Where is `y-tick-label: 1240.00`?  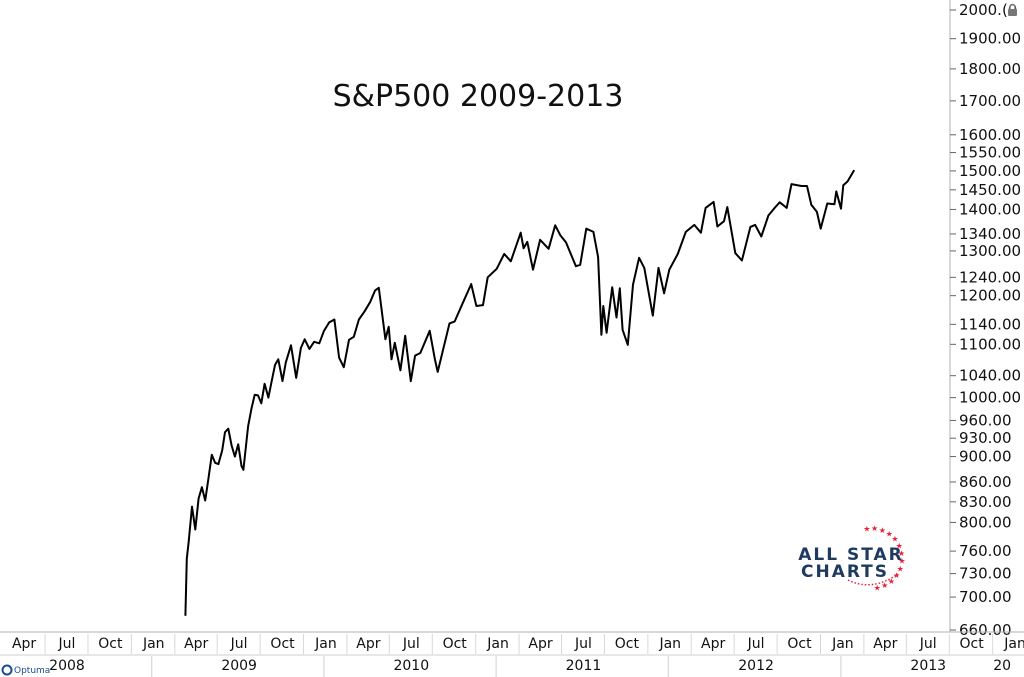
y-tick-label: 1240.00 is located at coordinates (990, 277).